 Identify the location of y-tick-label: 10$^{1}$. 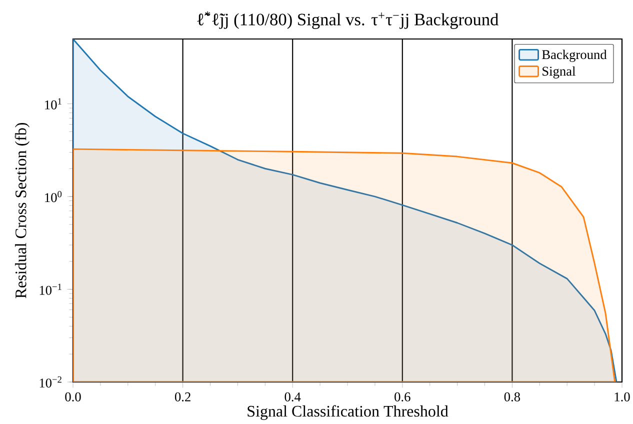
(53, 104).